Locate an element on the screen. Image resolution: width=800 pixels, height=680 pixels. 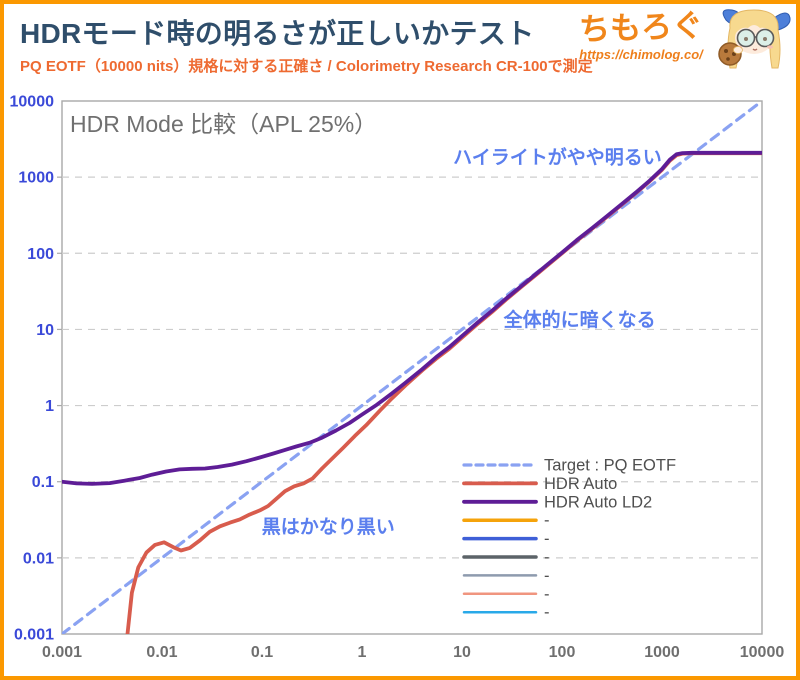
x-tick-label: 100 is located at coordinates (562, 652).